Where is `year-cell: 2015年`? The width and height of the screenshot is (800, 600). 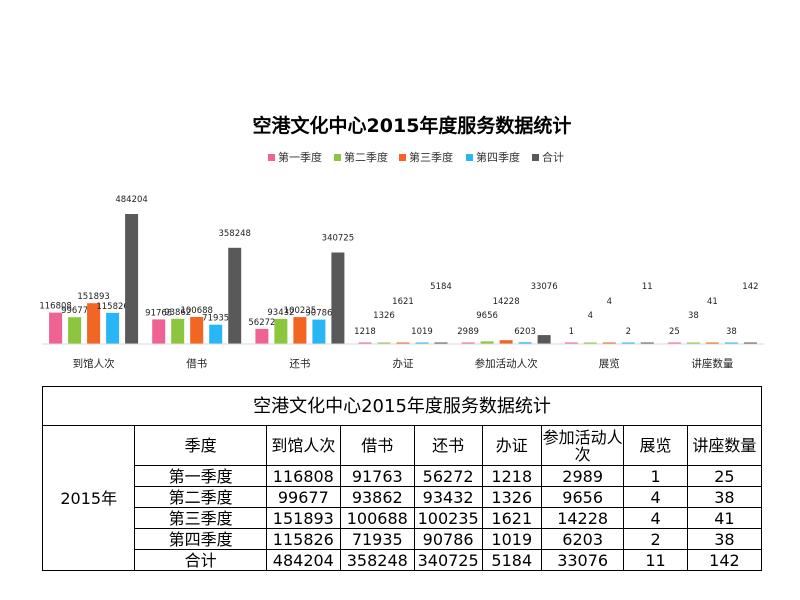
year-cell: 2015年 is located at coordinates (88, 498).